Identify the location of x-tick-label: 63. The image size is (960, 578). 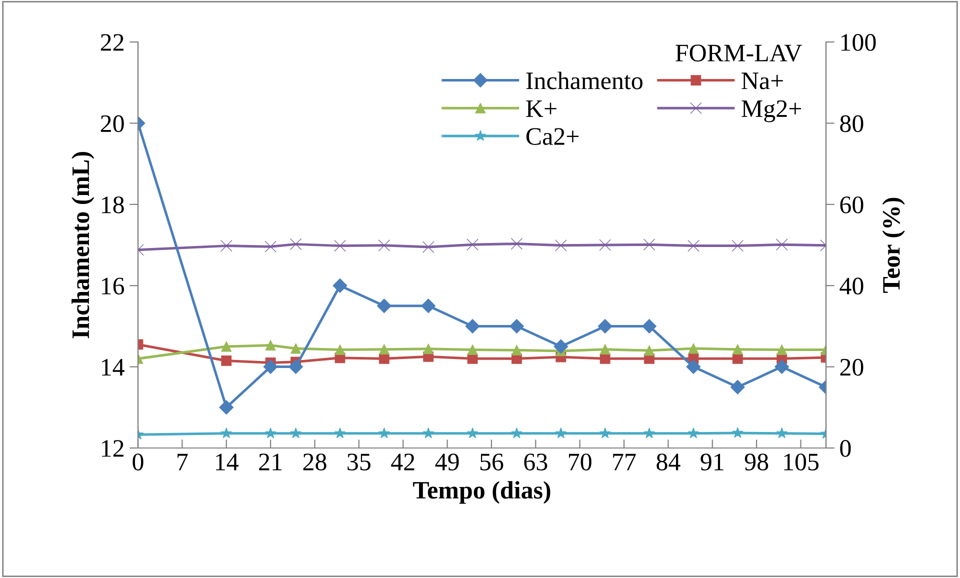
(536, 462).